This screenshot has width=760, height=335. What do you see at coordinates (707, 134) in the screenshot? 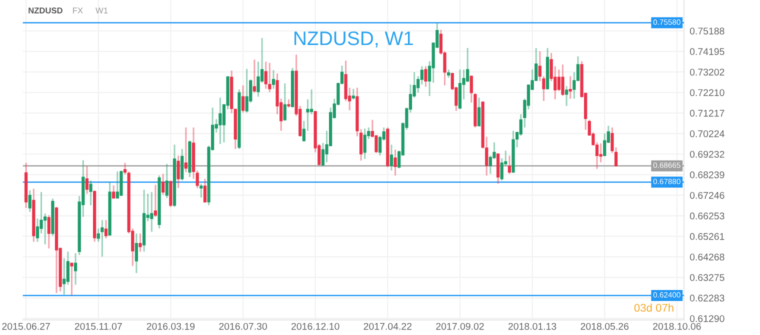
I see `y-tick-label: 0.70224` at bounding box center [707, 134].